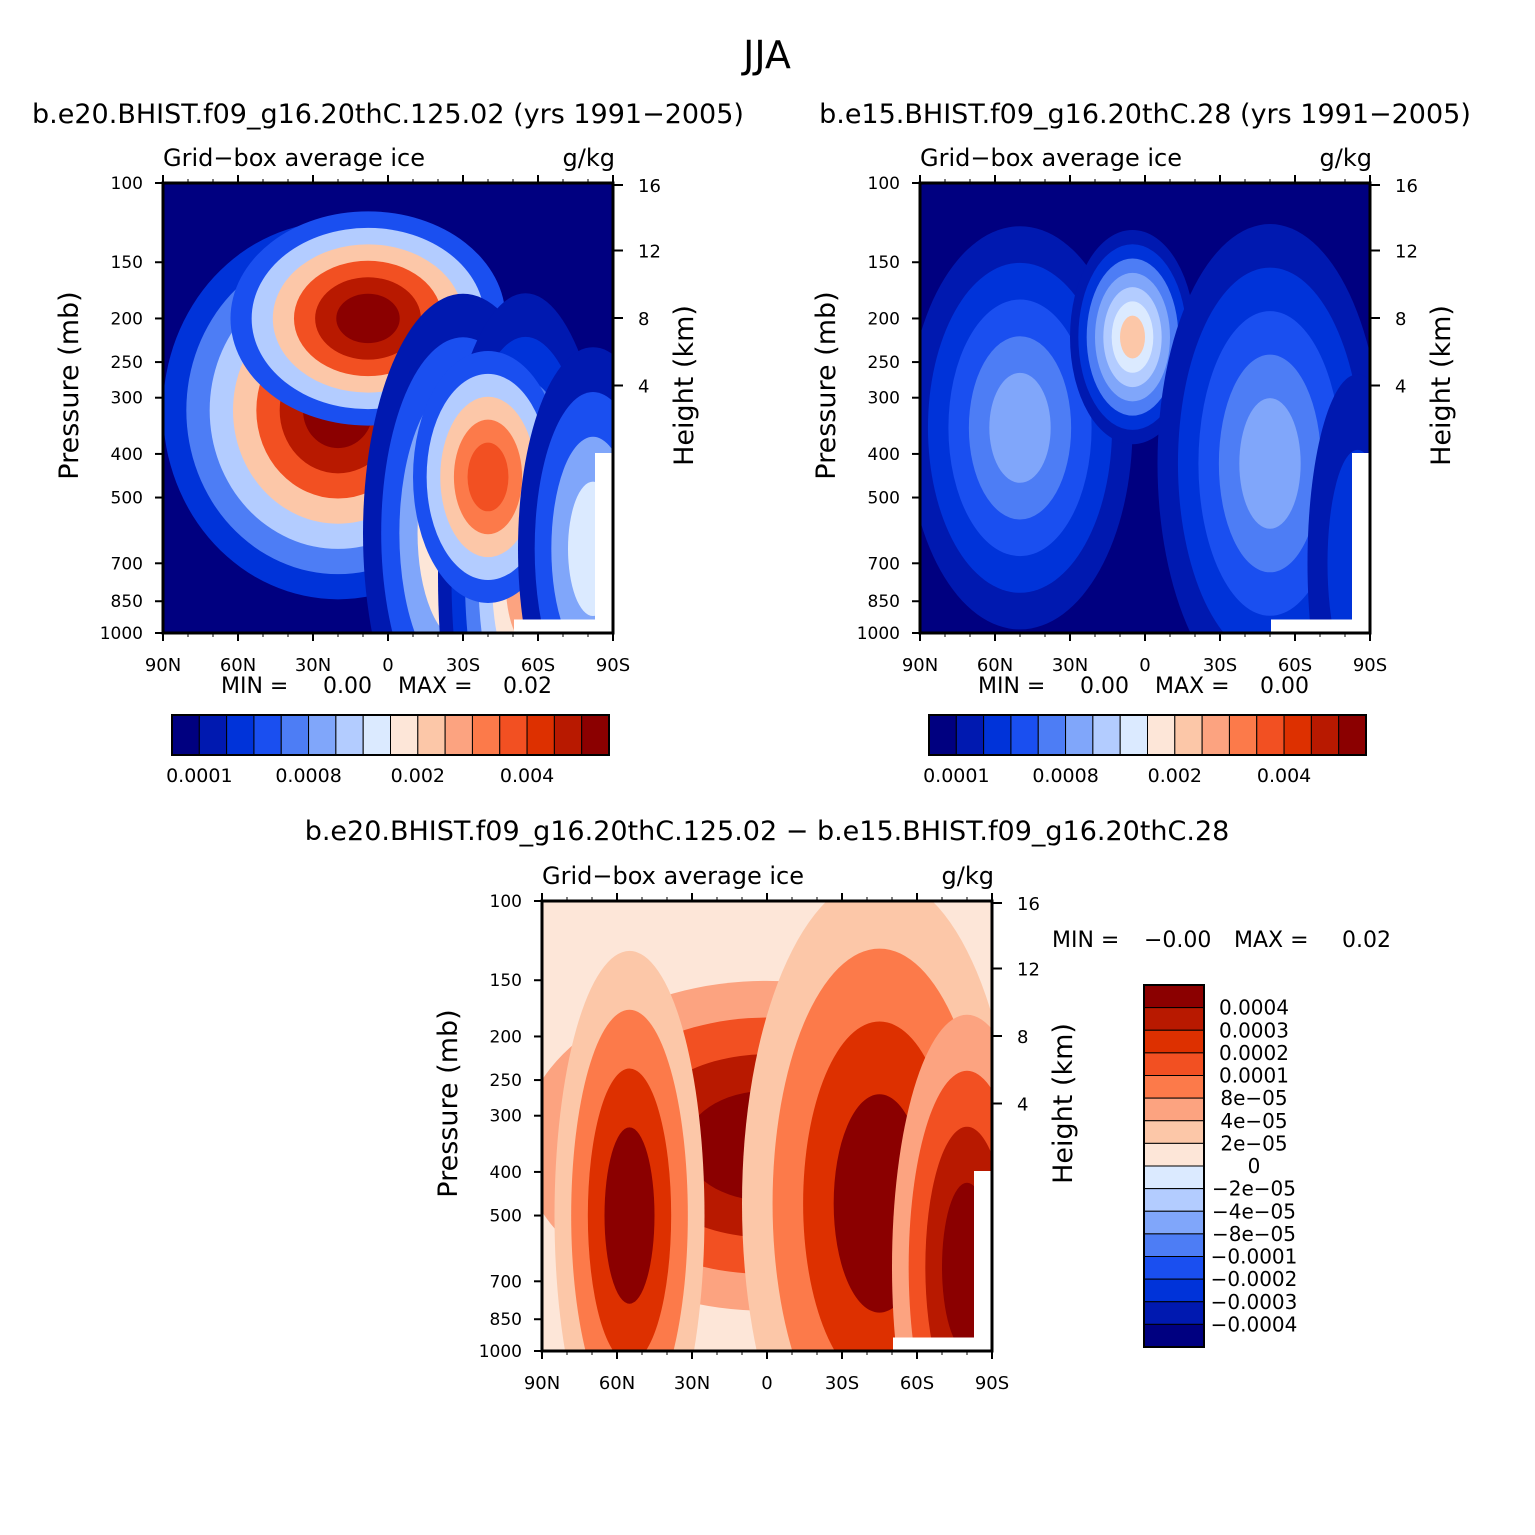  What do you see at coordinates (1175, 776) in the screenshot?
I see `colorbar-label: 0.002` at bounding box center [1175, 776].